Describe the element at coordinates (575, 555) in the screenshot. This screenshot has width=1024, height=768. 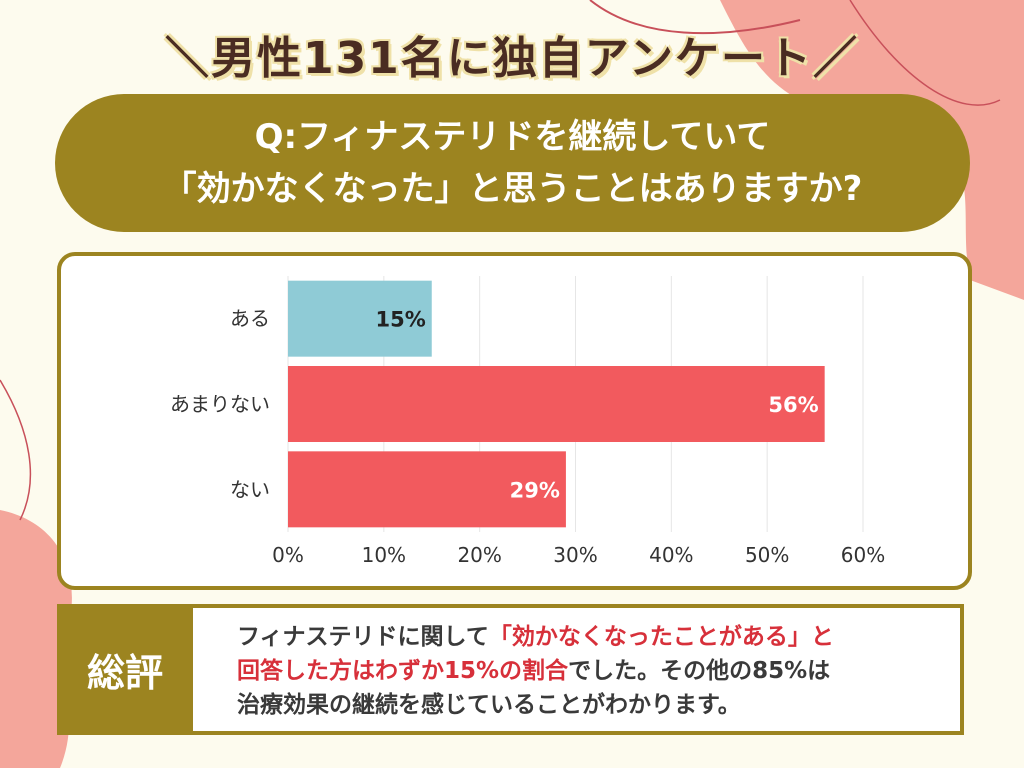
I see `x-tick-label: 30%` at that location.